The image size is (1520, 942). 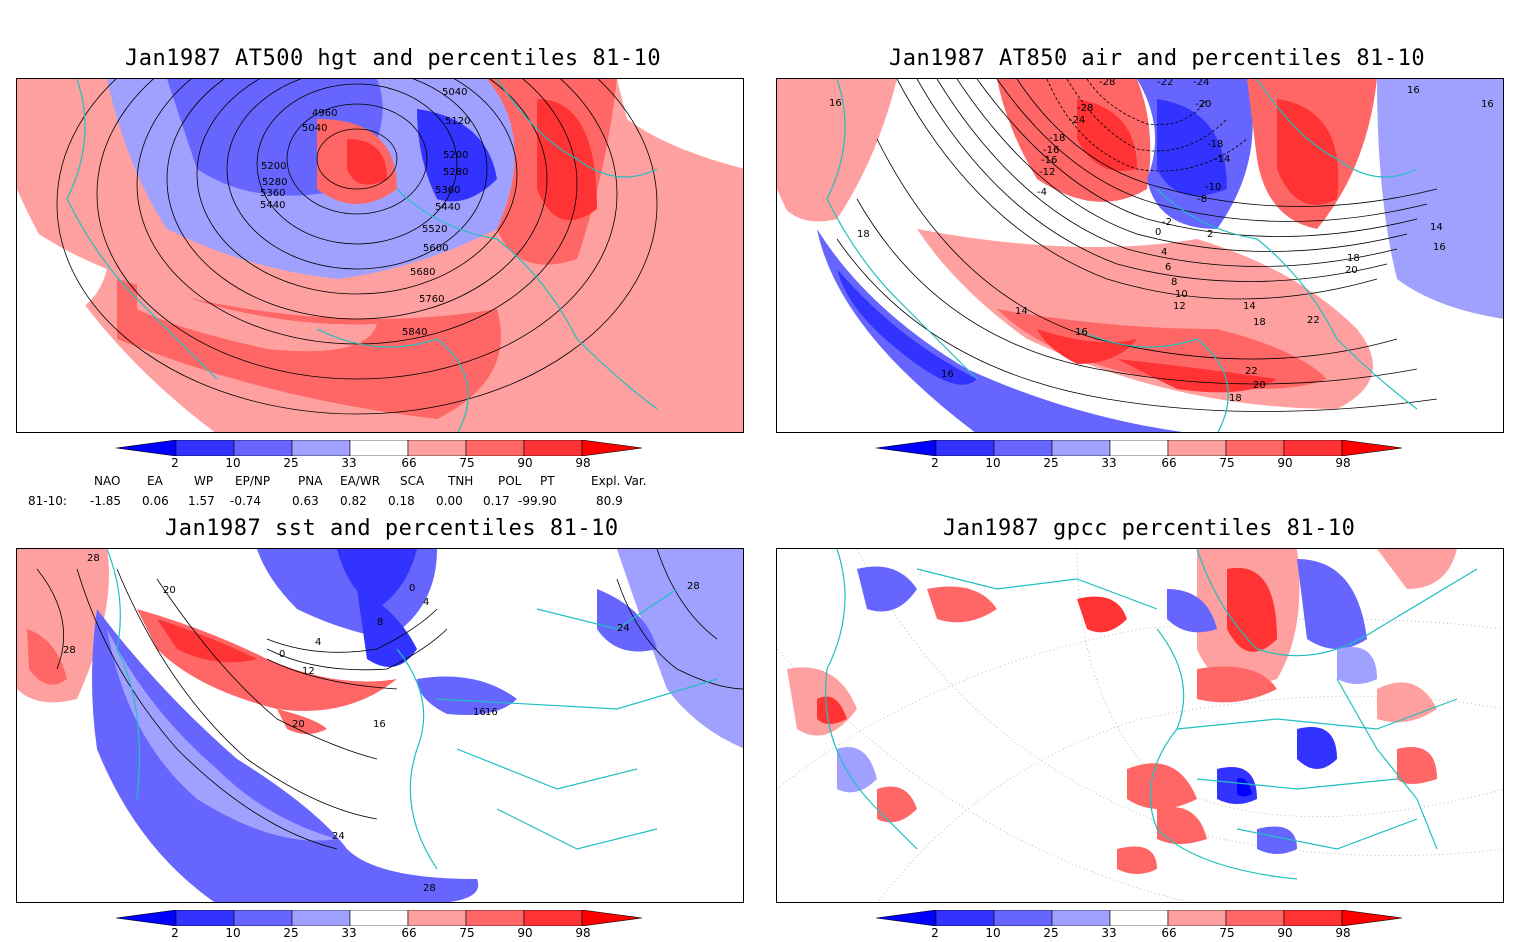 I want to click on contour-label: 12, so click(x=308, y=671).